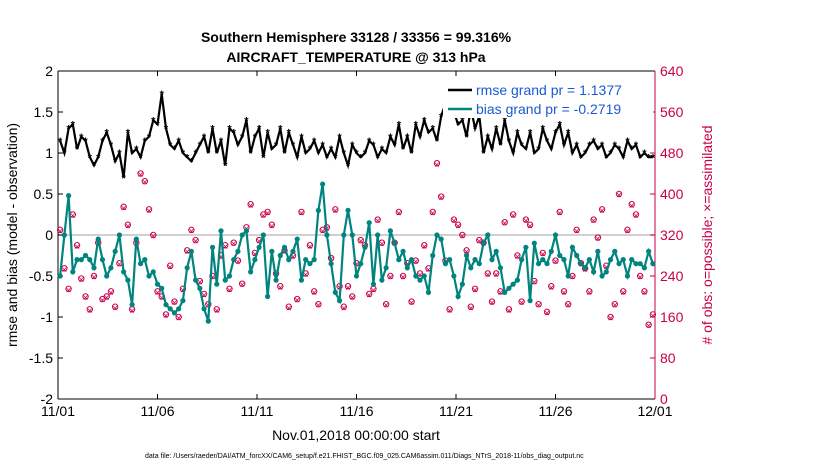  I want to click on y-right-tick-label: 480, so click(672, 153).